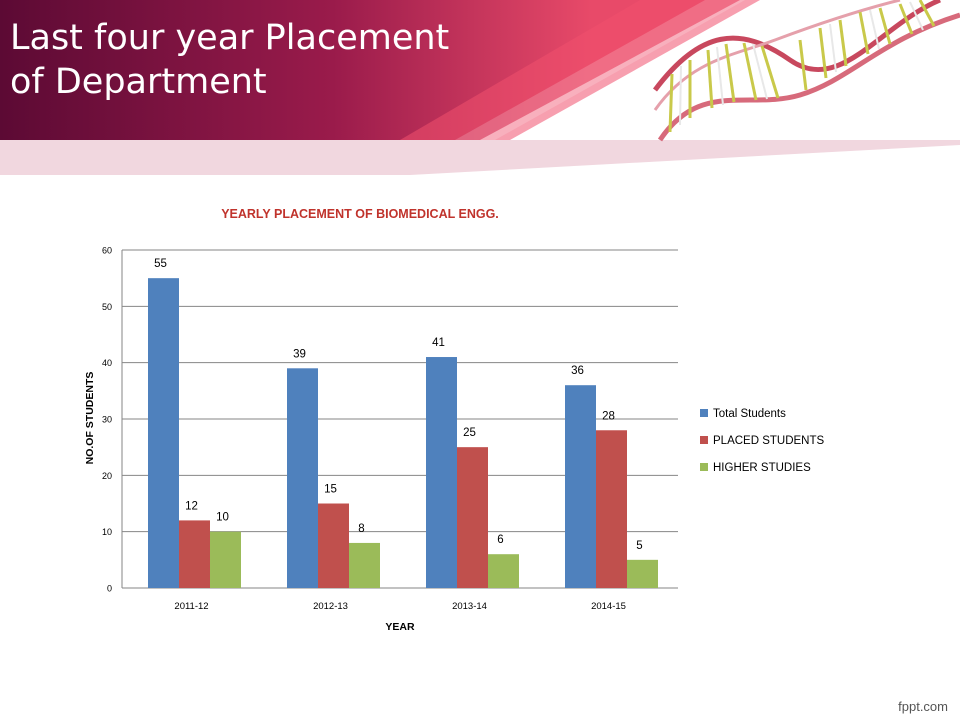 Image resolution: width=960 pixels, height=720 pixels. I want to click on data-label: 6, so click(500, 540).